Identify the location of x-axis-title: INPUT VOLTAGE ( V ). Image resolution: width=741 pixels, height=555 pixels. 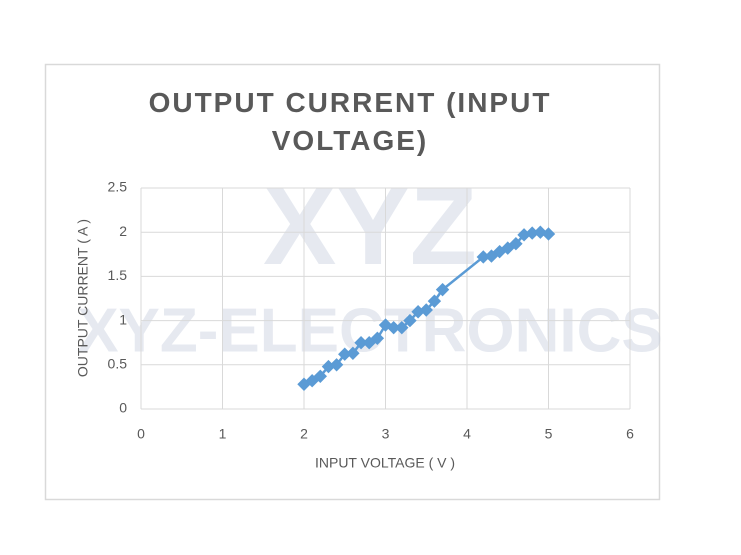
(385, 463).